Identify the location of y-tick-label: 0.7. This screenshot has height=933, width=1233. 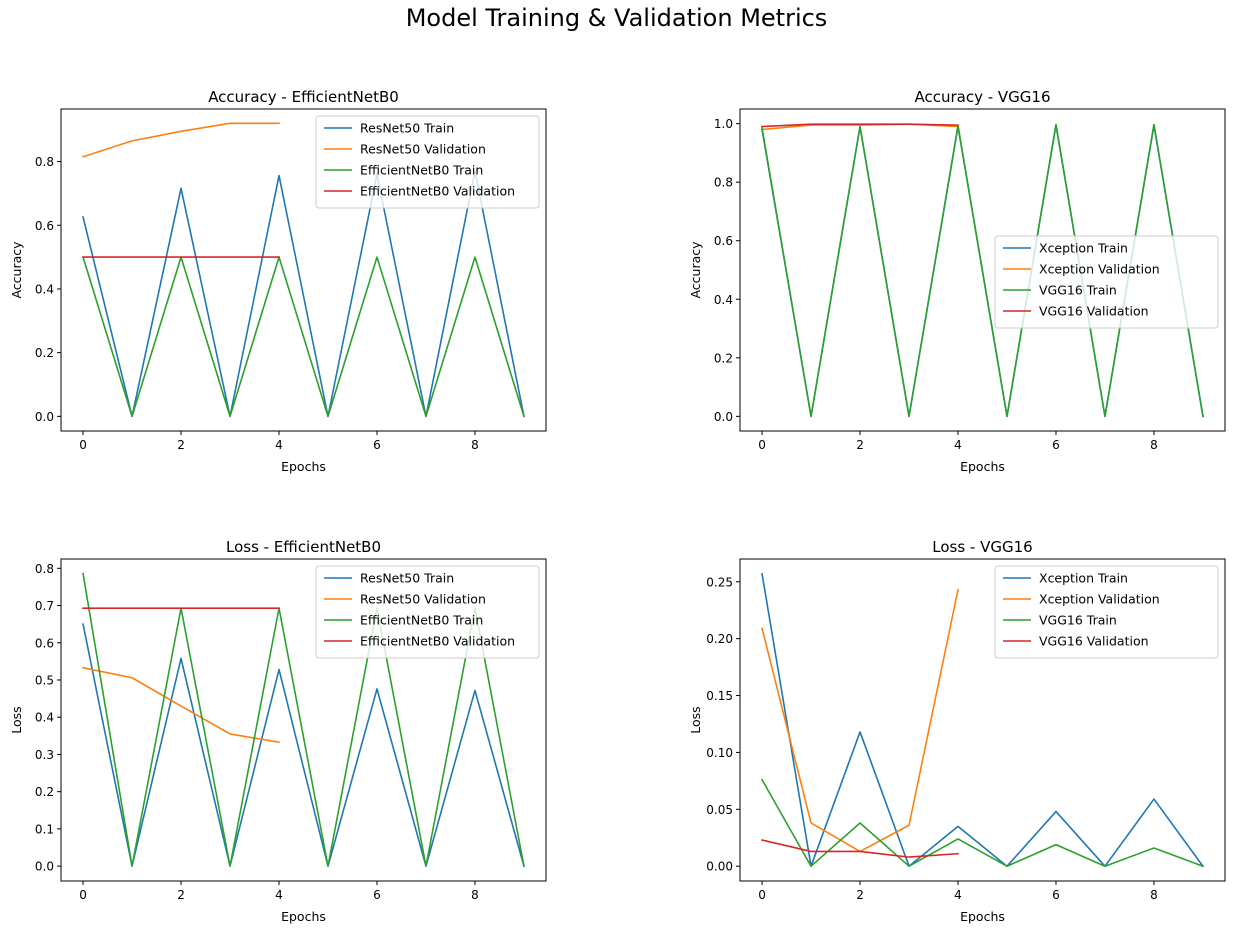
(44, 606).